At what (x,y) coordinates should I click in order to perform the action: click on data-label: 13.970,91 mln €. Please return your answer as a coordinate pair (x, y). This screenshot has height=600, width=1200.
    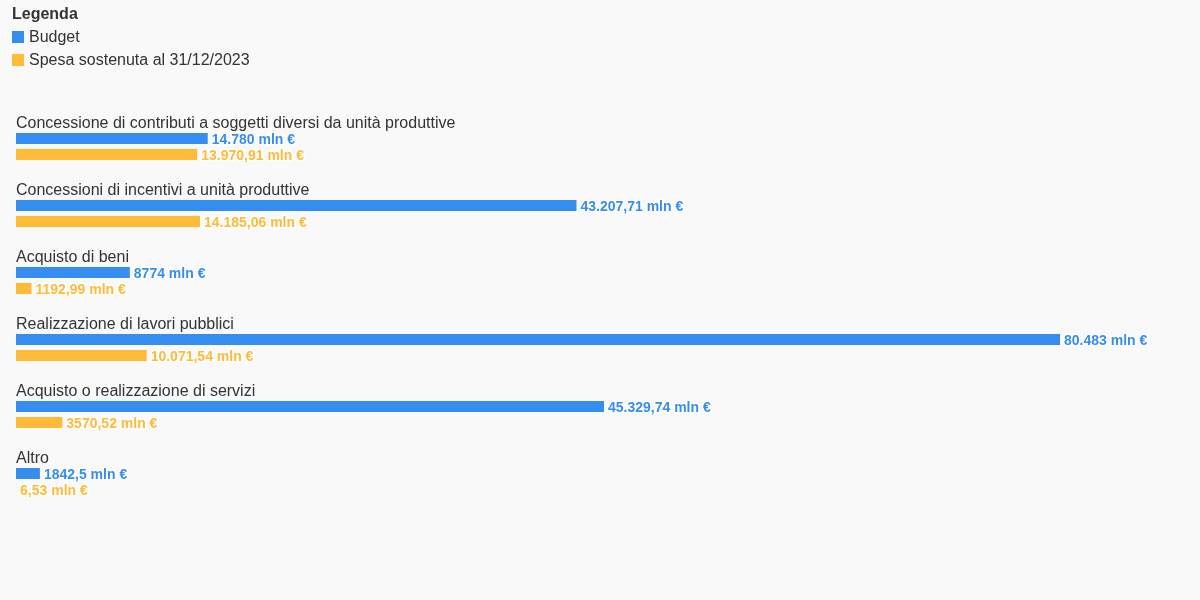
    Looking at the image, I should click on (253, 154).